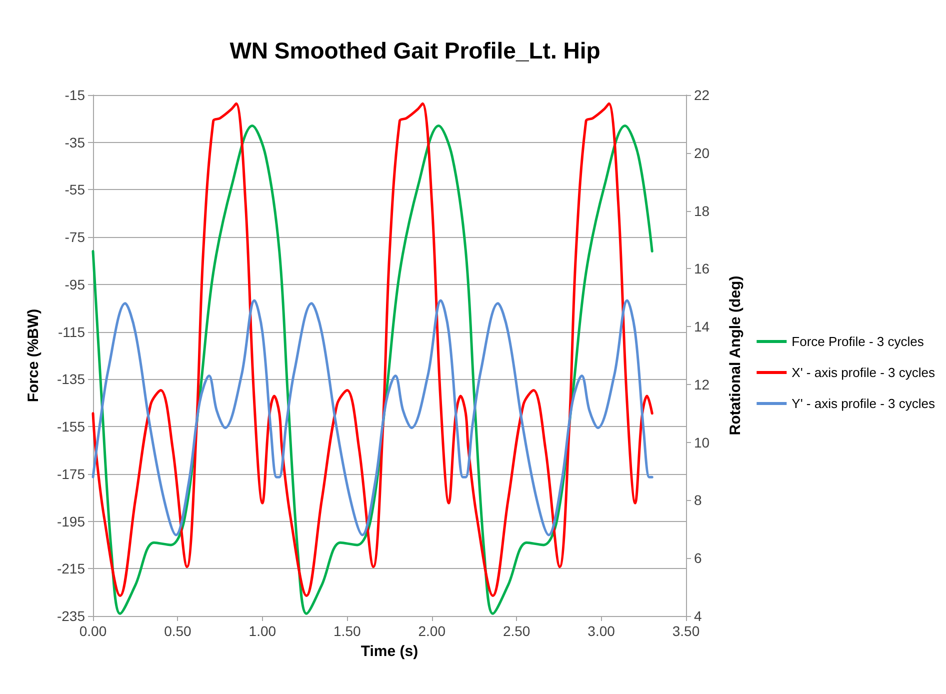 The width and height of the screenshot is (946, 694). I want to click on y2-tick-label: 6, so click(698, 558).